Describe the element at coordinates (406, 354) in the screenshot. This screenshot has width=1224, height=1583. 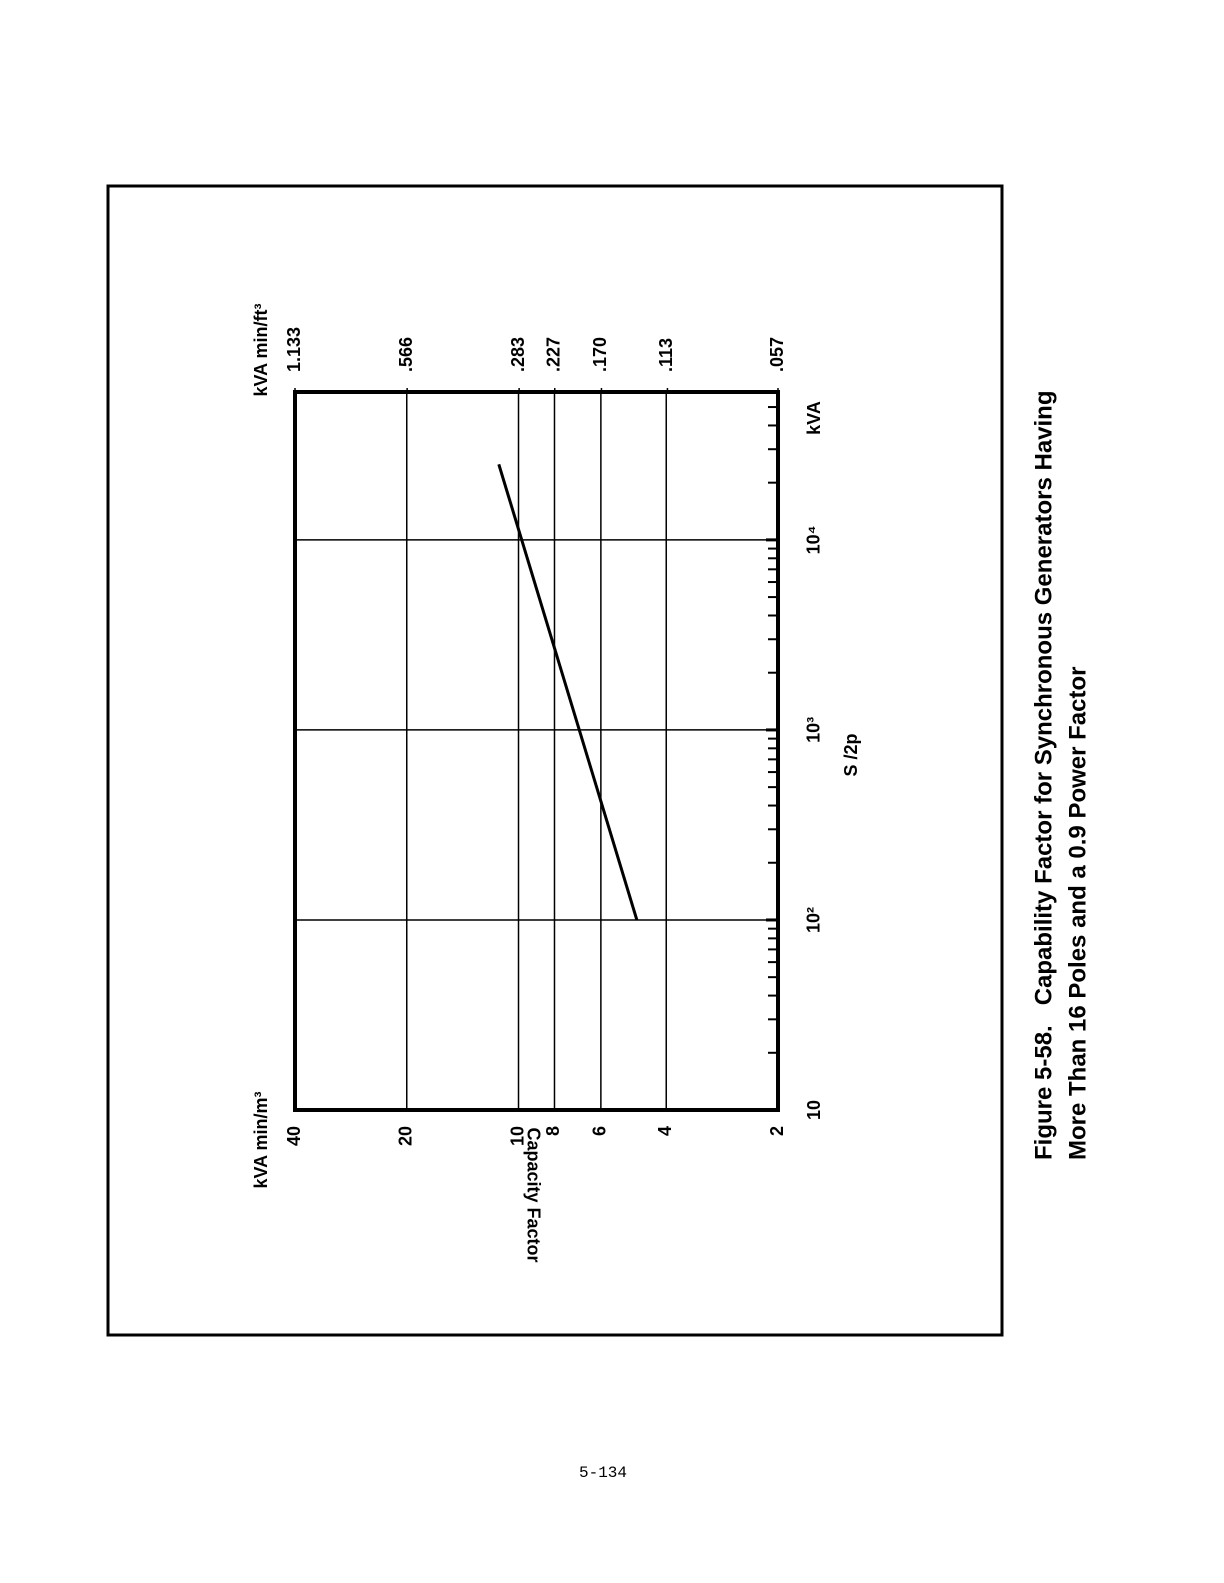
I see `y2-tick-label: .566` at that location.